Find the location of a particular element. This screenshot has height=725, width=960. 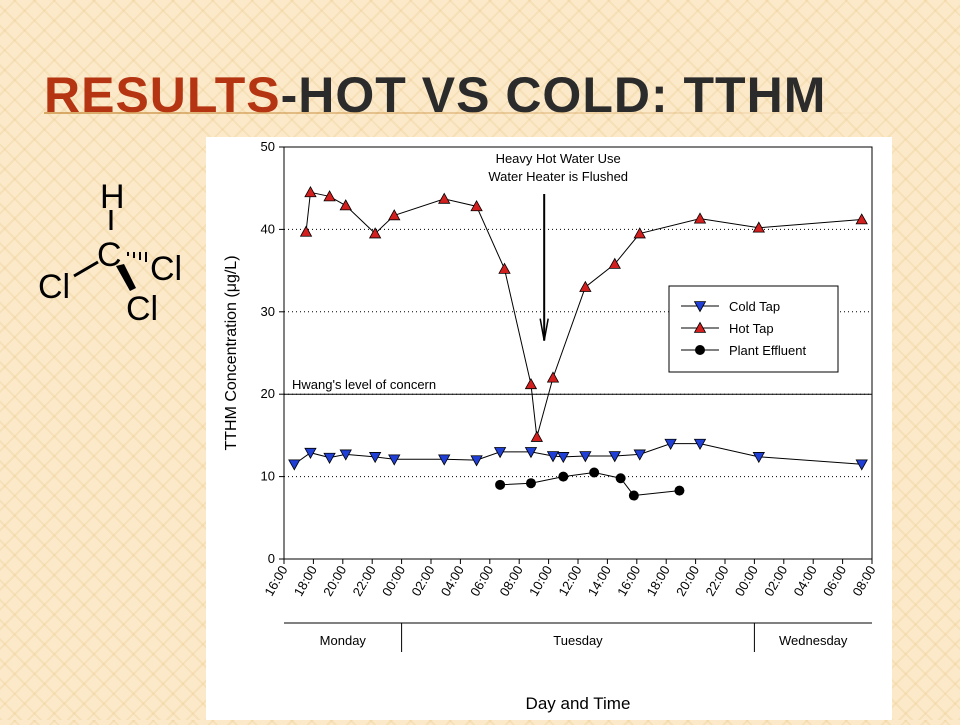

slide-title-rest: -Hot vs Cold: TTHM is located at coordinates (553, 95).